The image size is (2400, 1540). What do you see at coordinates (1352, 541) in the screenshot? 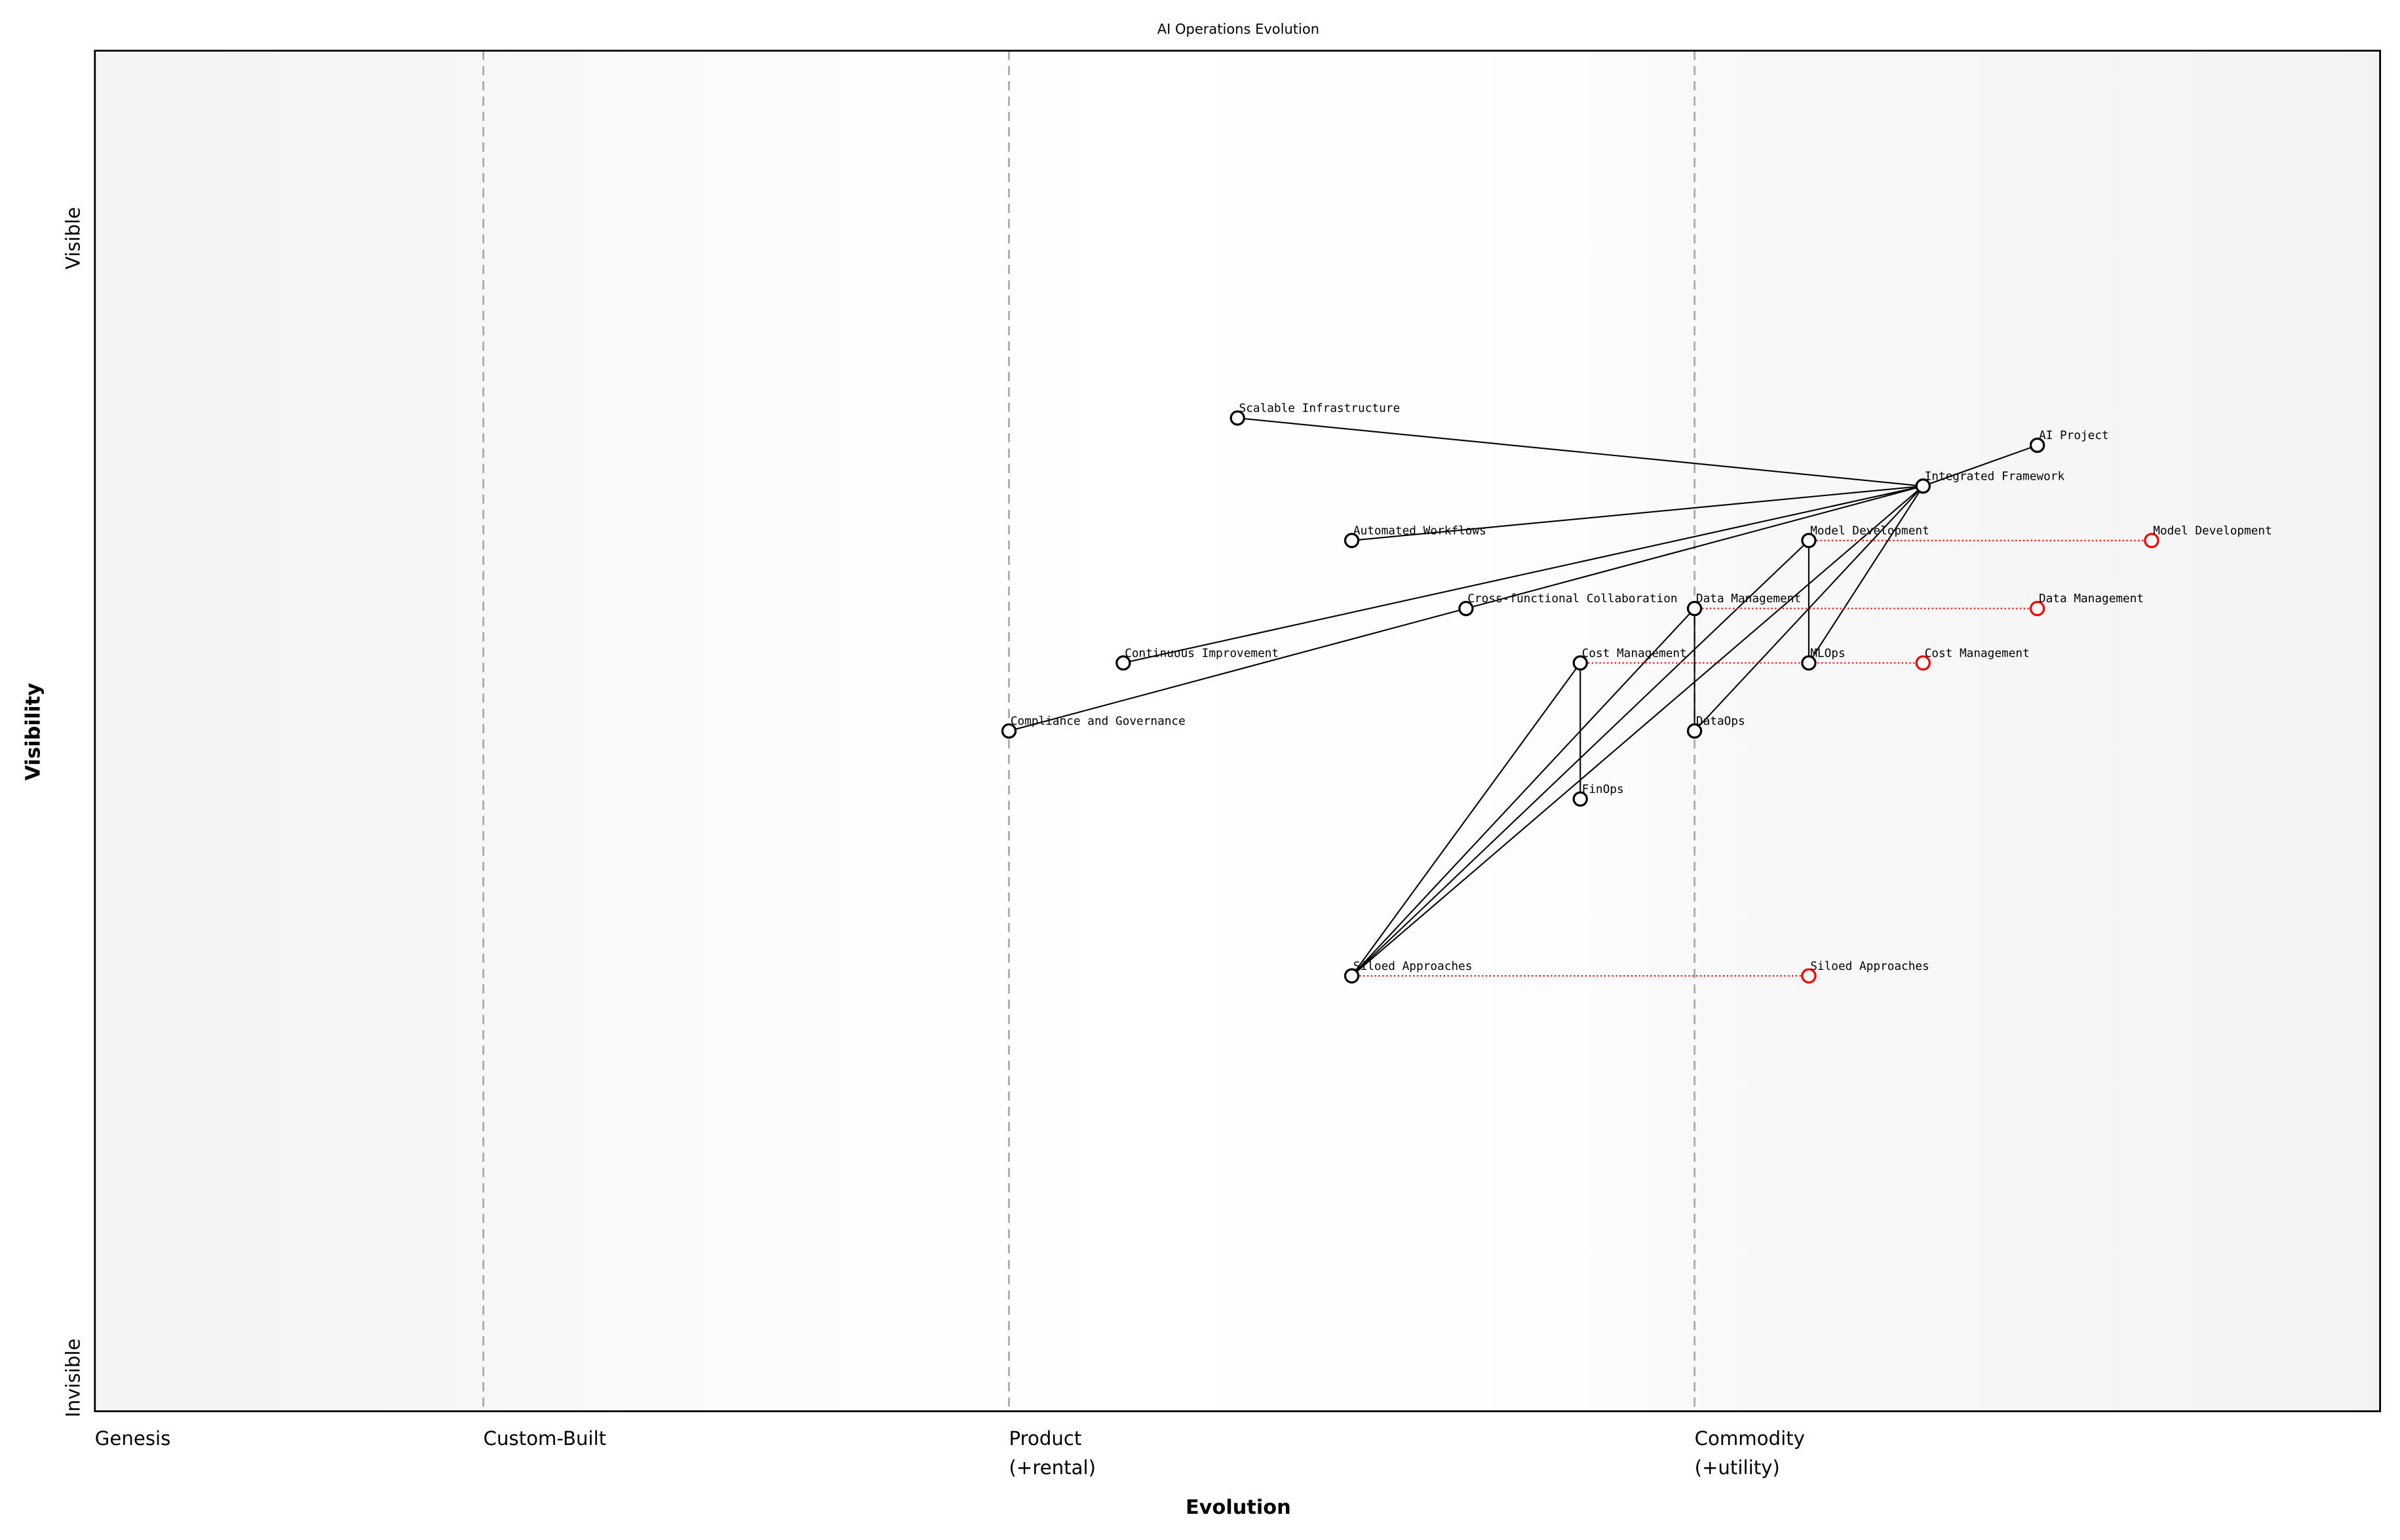
I see `node-automated-workflows` at bounding box center [1352, 541].